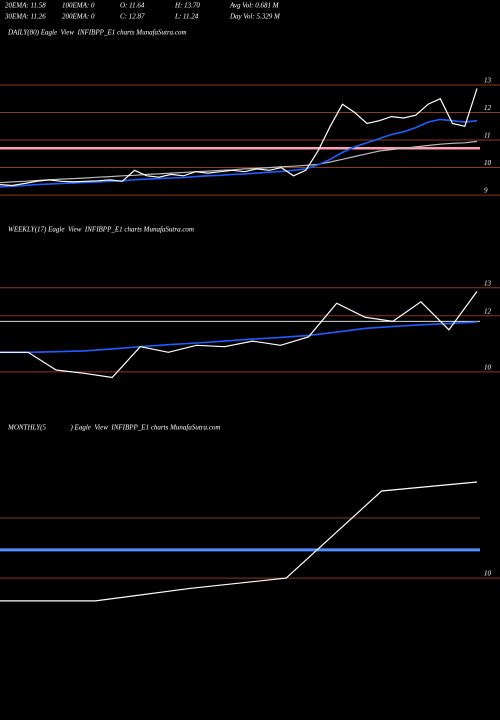 This screenshot has height=720, width=500. I want to click on y-tick-label: 11, so click(487, 136).